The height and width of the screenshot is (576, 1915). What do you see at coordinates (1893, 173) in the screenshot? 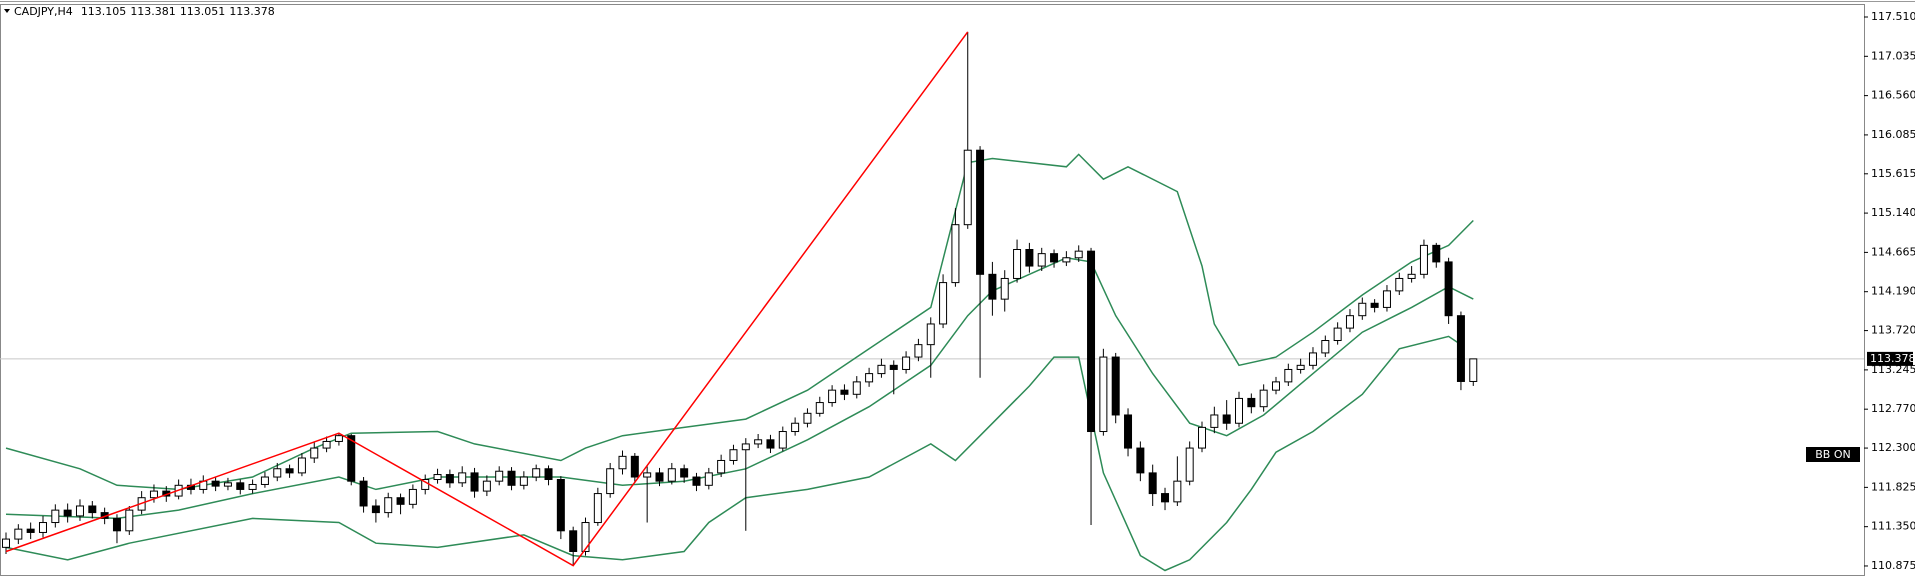
I see `y-tick-label: 115.615` at bounding box center [1893, 173].